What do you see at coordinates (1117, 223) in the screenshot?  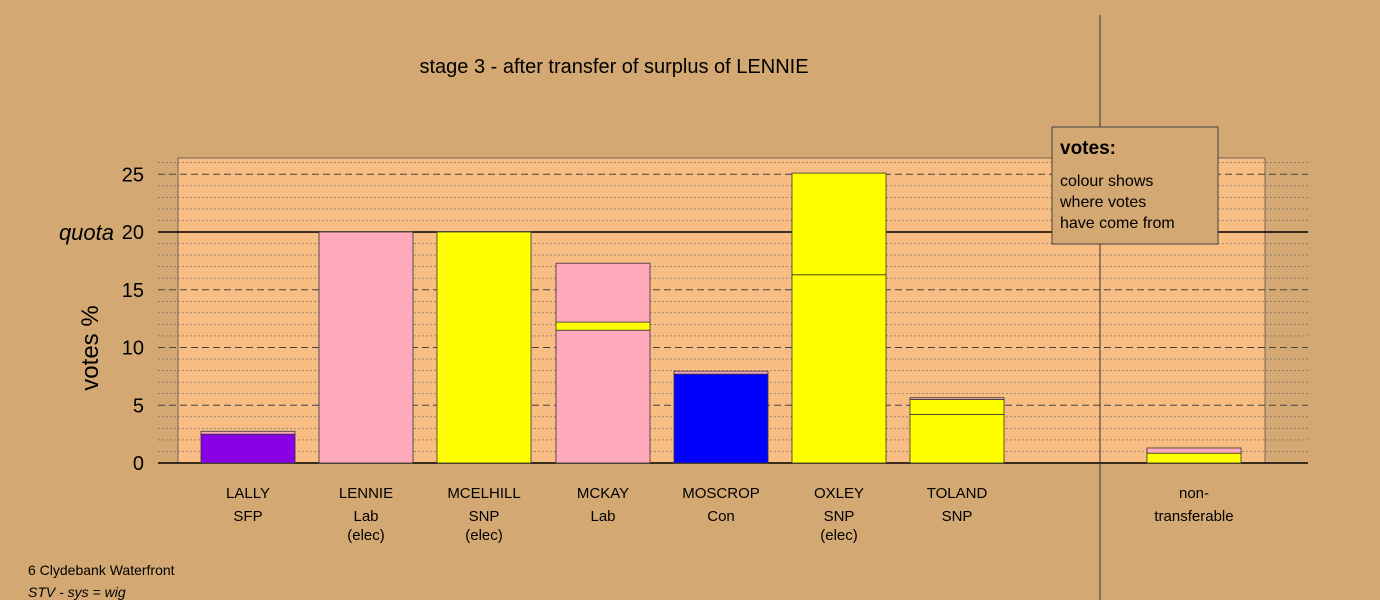 I see `legend-line: have come from` at bounding box center [1117, 223].